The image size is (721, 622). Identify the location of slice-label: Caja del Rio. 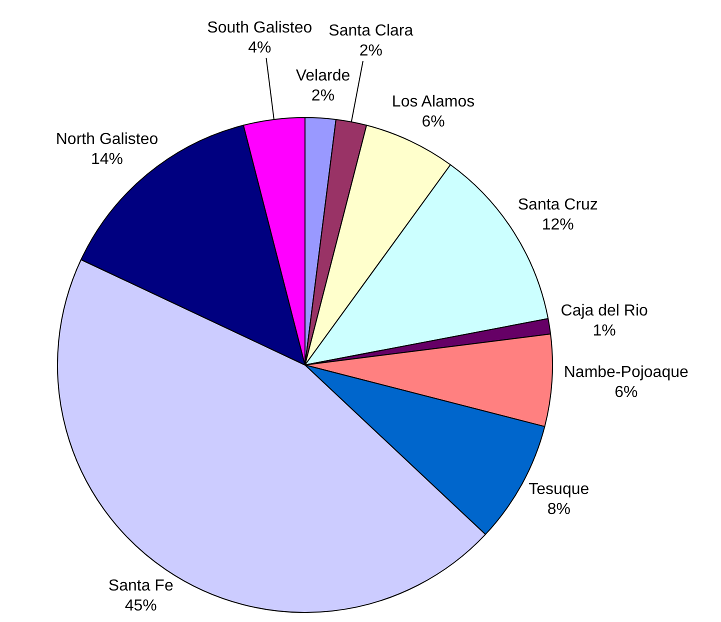
(604, 311).